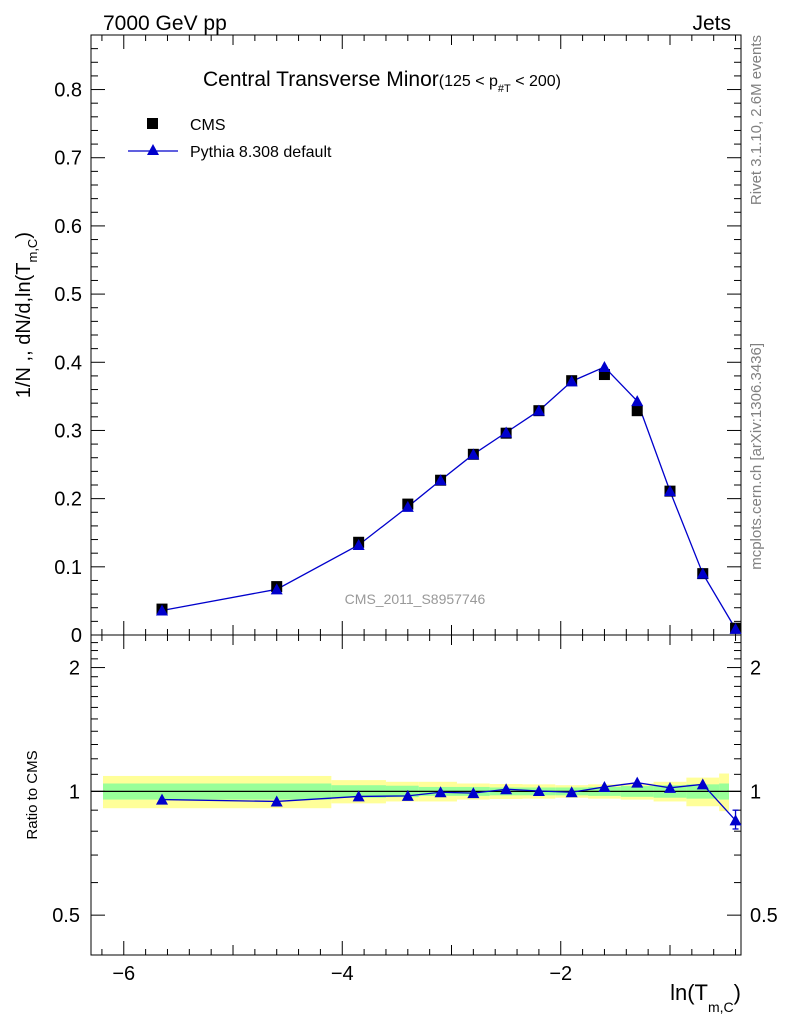  Describe the element at coordinates (32, 794) in the screenshot. I see `ratio-ylabel: Ratio to CMS` at that location.